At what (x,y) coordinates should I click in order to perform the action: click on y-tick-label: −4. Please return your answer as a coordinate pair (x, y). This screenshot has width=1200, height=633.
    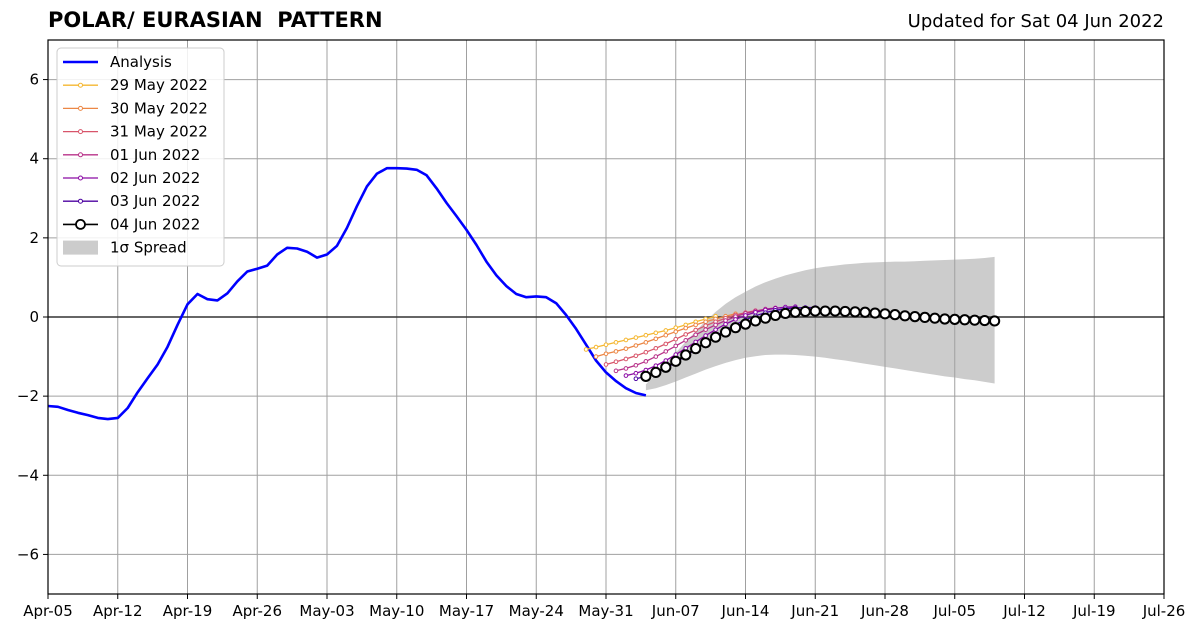
    Looking at the image, I should click on (28, 475).